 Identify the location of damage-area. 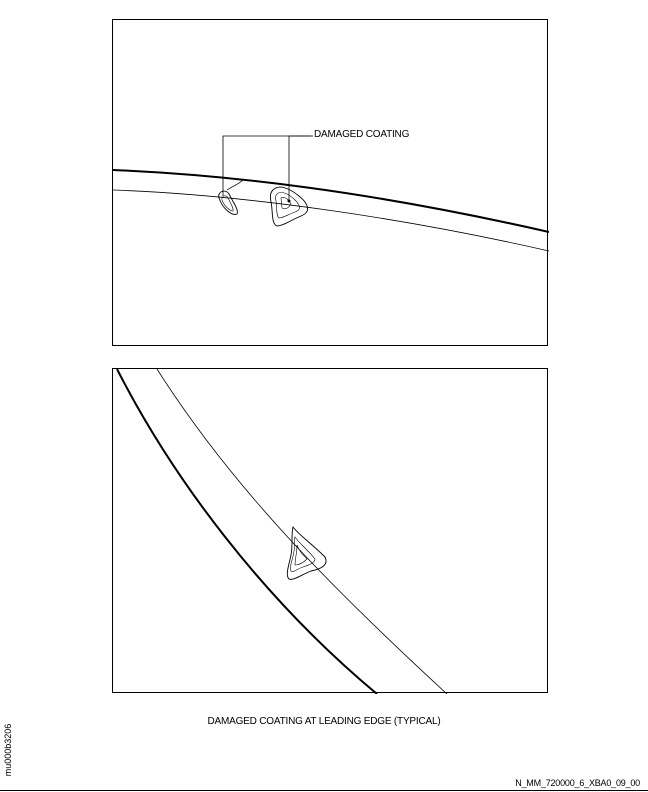
(306, 552).